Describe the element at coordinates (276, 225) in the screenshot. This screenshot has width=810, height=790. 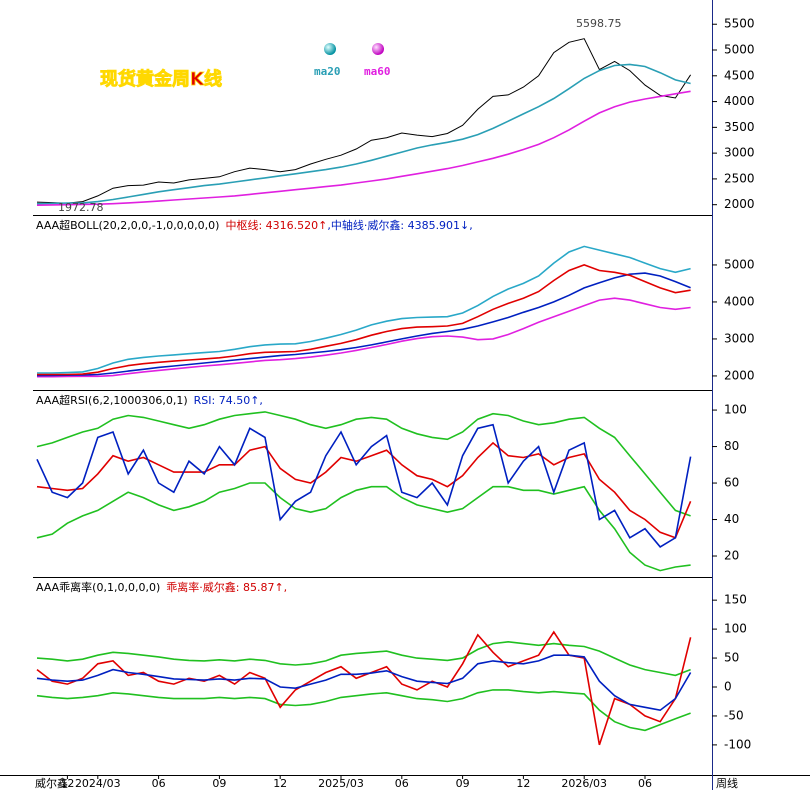
I see `readout: 中枢线: 4316.520↑` at that location.